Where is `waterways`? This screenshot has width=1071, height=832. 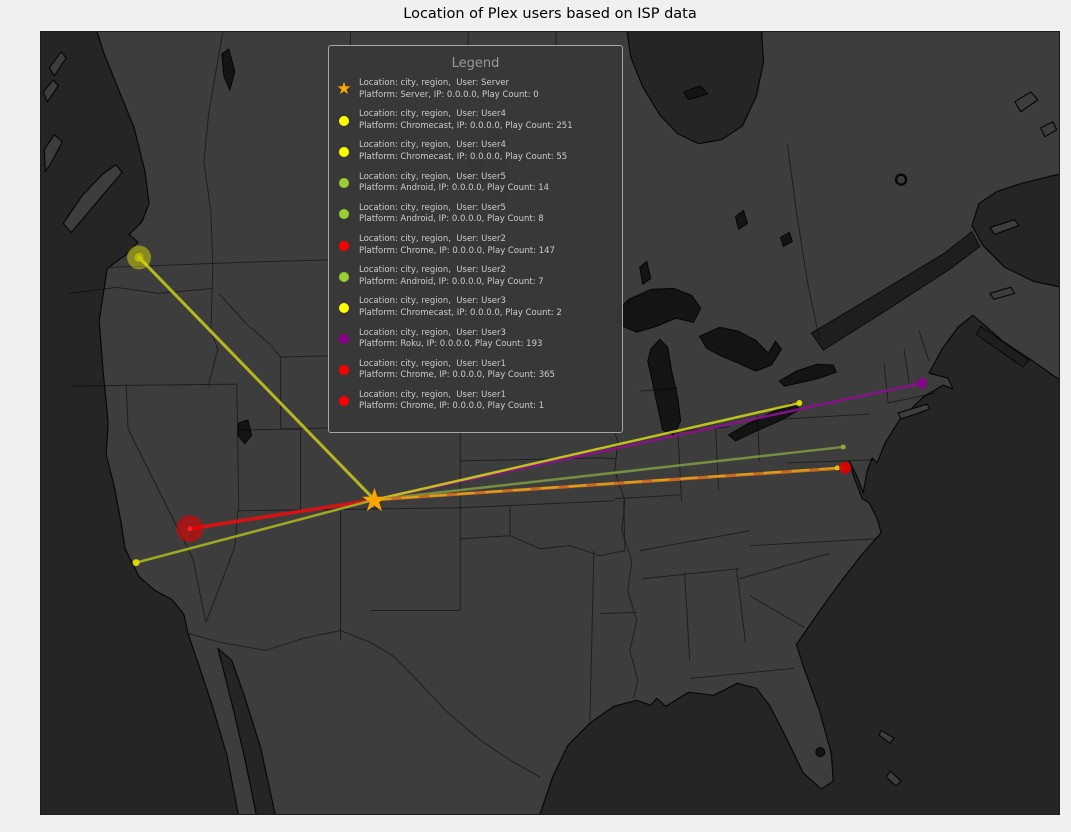
waterways is located at coordinates (920, 299).